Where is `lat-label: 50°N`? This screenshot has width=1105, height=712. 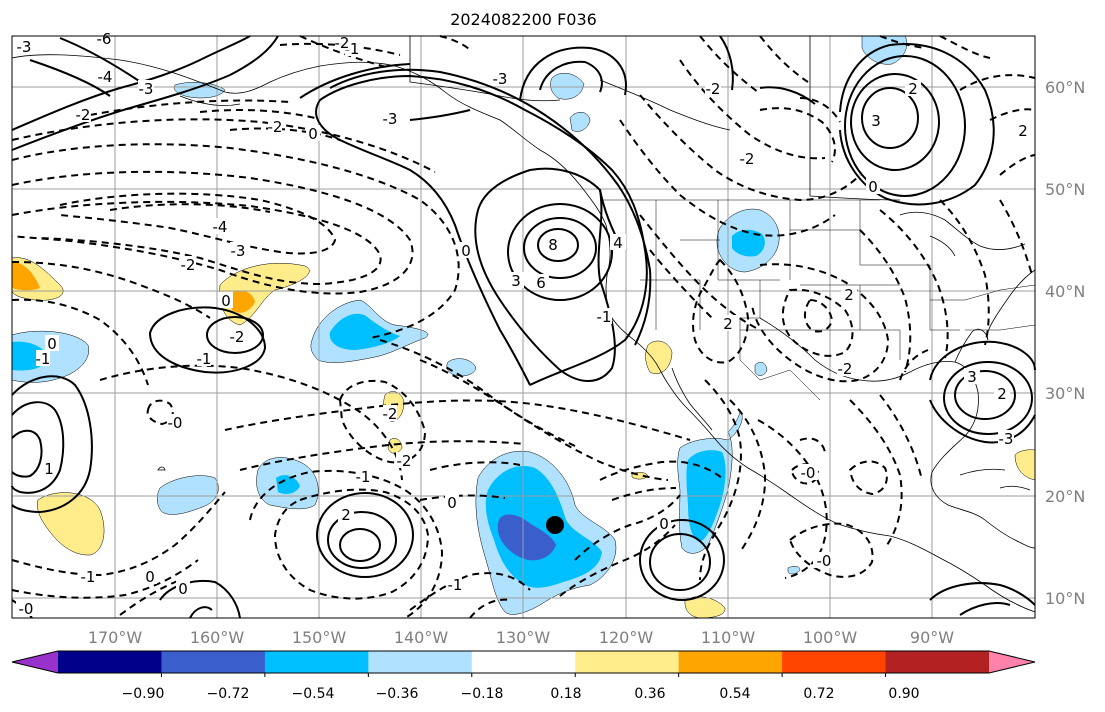
lat-label: 50°N is located at coordinates (1065, 189).